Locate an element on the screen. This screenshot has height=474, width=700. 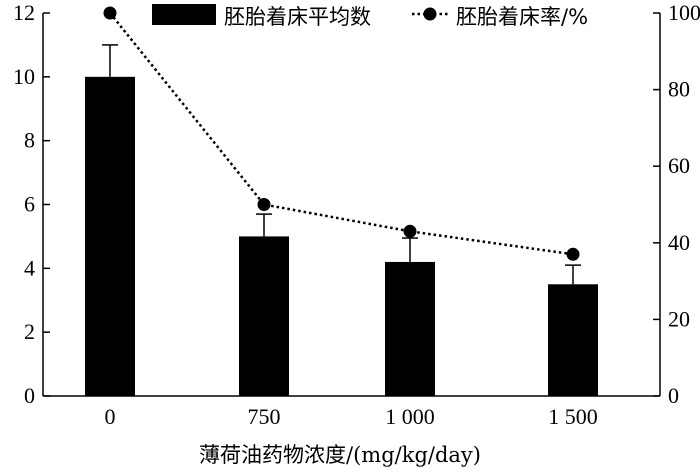
legend-line-label: 胚胎着床率/% is located at coordinates (522, 17).